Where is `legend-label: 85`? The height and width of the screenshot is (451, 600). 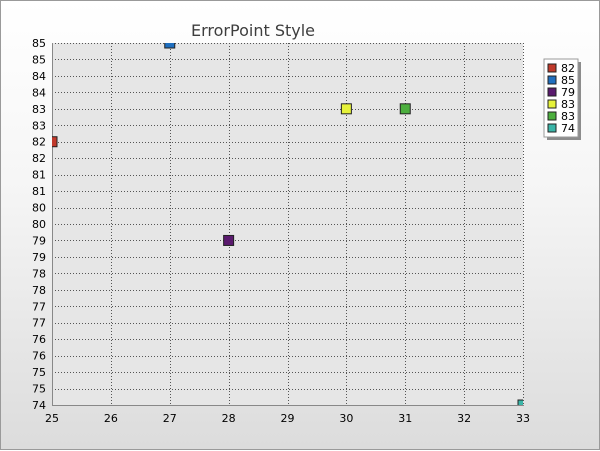 legend-label: 85 is located at coordinates (568, 80).